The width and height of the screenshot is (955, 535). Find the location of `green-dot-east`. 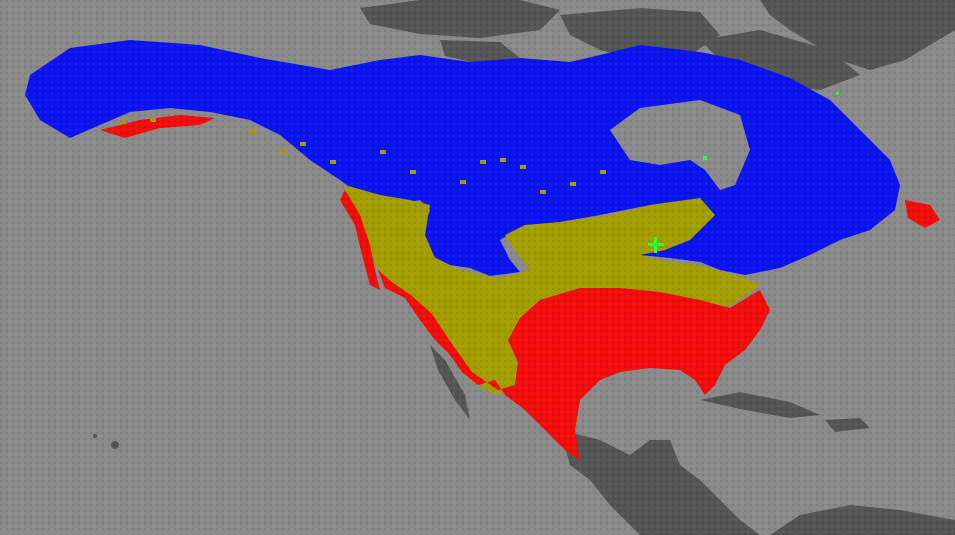

green-dot-east is located at coordinates (837, 93).